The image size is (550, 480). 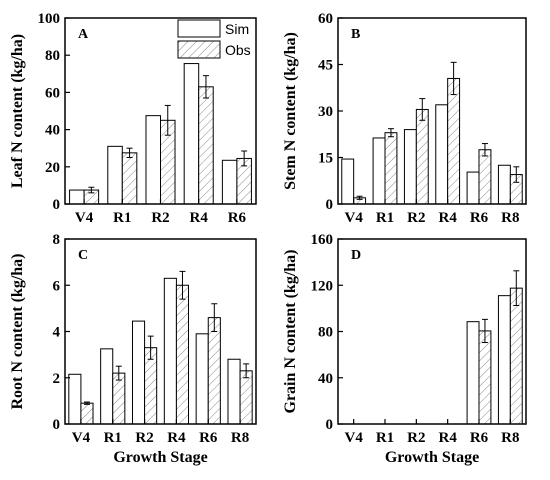 I want to click on y-axis-title: Grain N content (kg/ha), so click(x=290, y=332).